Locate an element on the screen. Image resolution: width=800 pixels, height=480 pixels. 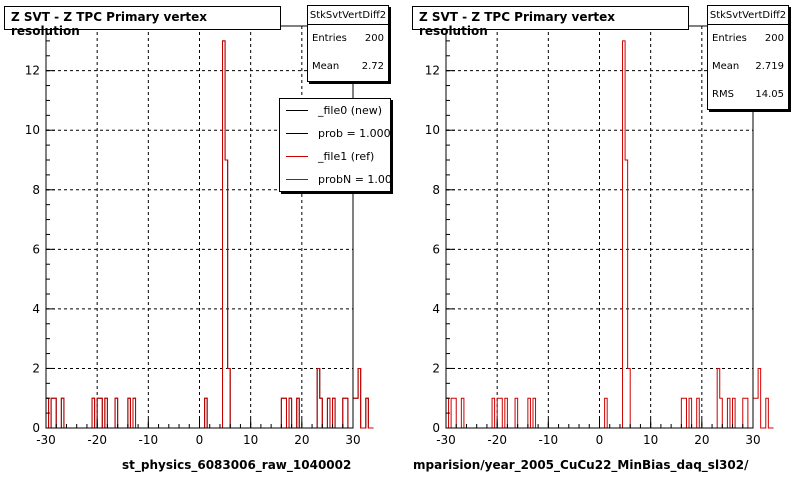
chart-title-left: Z SVT - Z TPC Primary vertex resolution is located at coordinates (142, 22).